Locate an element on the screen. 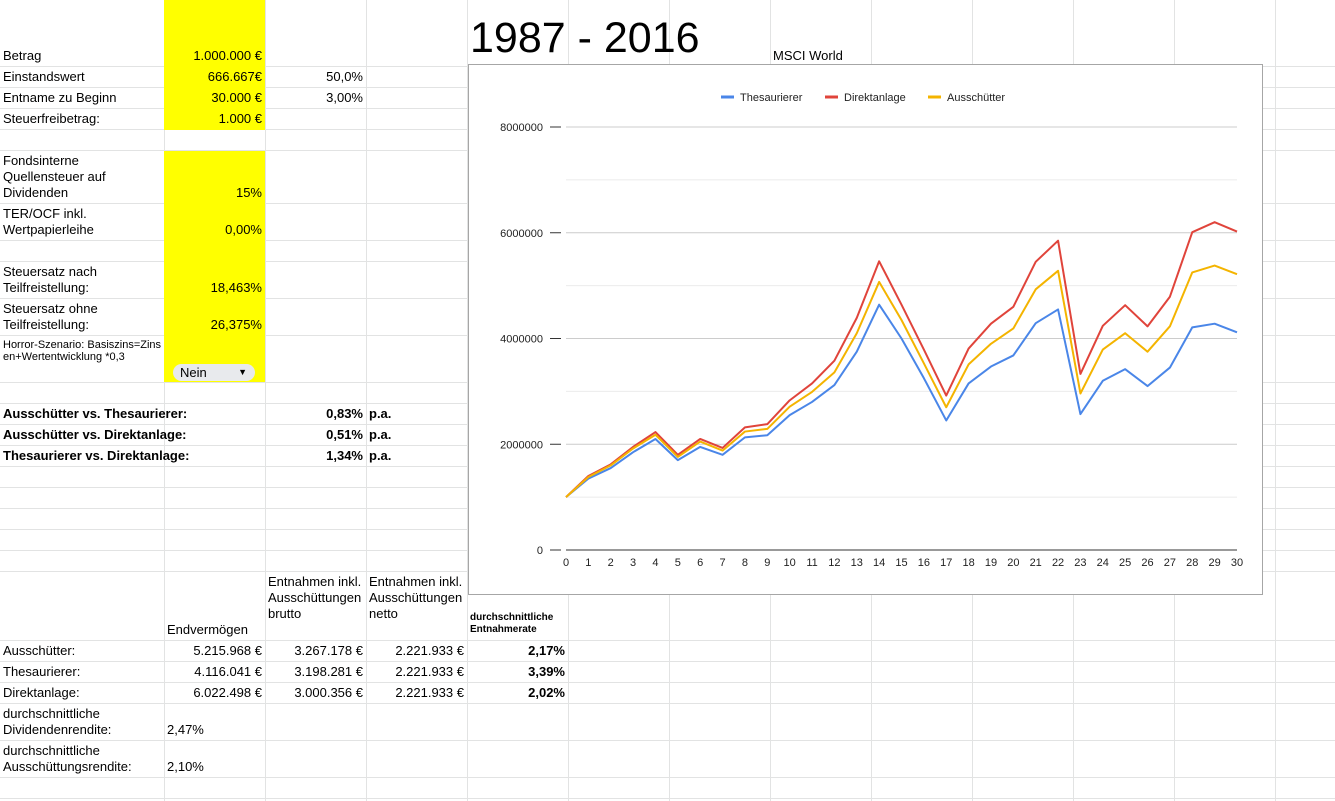 This screenshot has height=801, width=1335. series-line-thesaurierer is located at coordinates (901, 400).